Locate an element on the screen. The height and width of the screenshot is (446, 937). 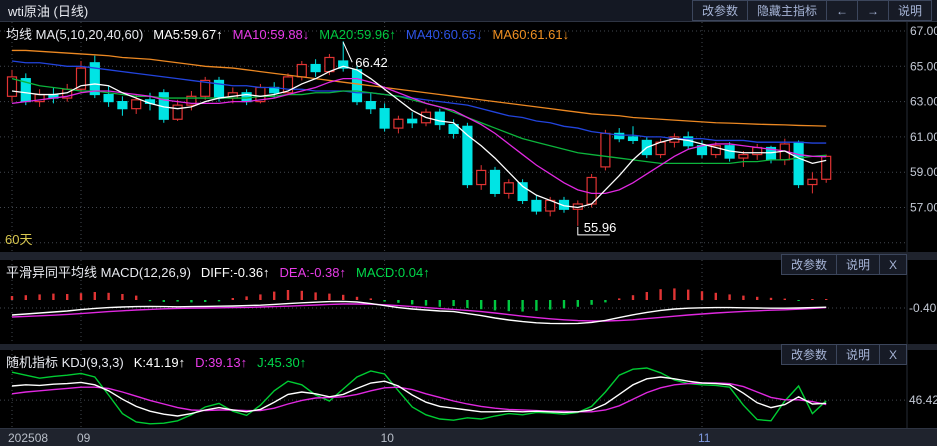
svg-text: 61.00 is located at coordinates (923, 137).